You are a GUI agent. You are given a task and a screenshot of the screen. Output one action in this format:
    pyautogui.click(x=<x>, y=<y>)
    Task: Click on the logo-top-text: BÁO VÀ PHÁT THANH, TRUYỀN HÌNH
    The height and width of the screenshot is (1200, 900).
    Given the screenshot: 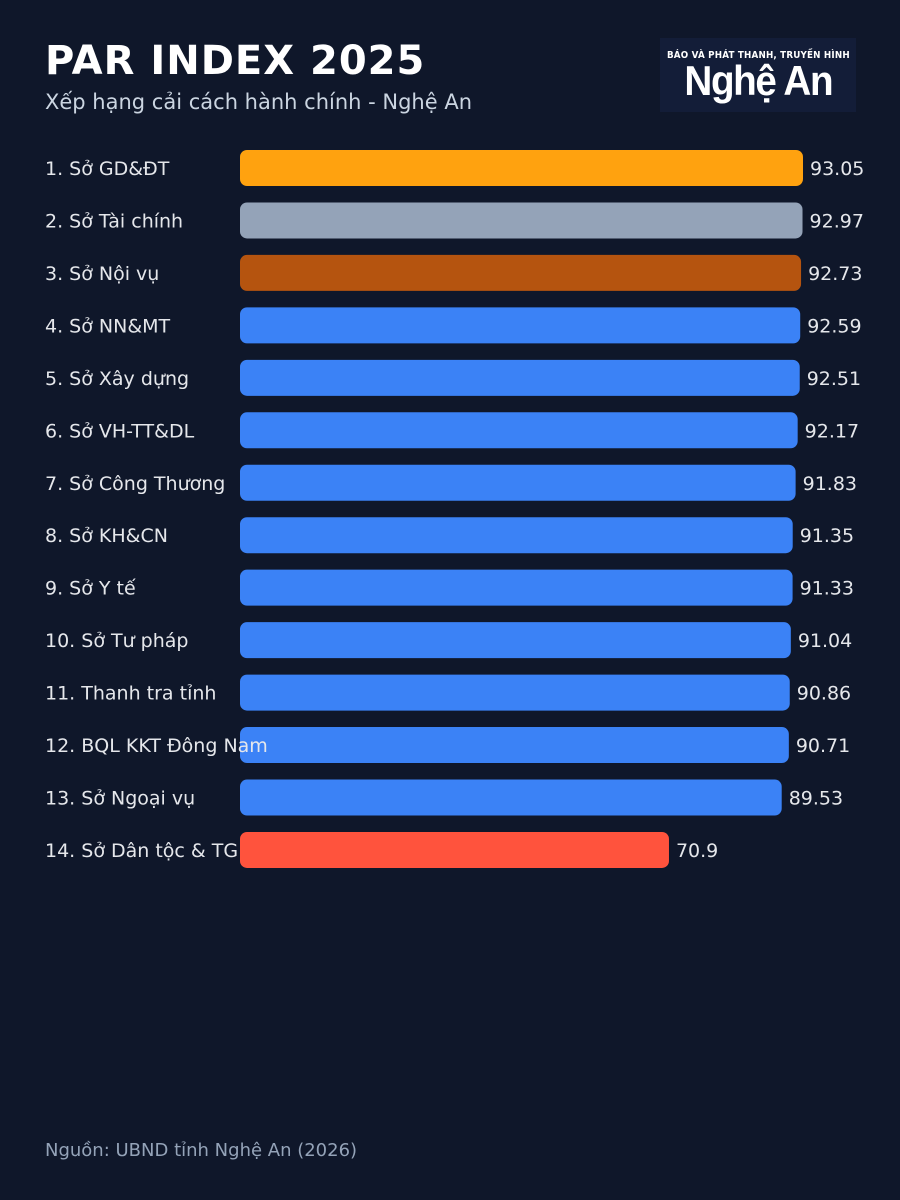 What is the action you would take?
    pyautogui.click(x=758, y=55)
    